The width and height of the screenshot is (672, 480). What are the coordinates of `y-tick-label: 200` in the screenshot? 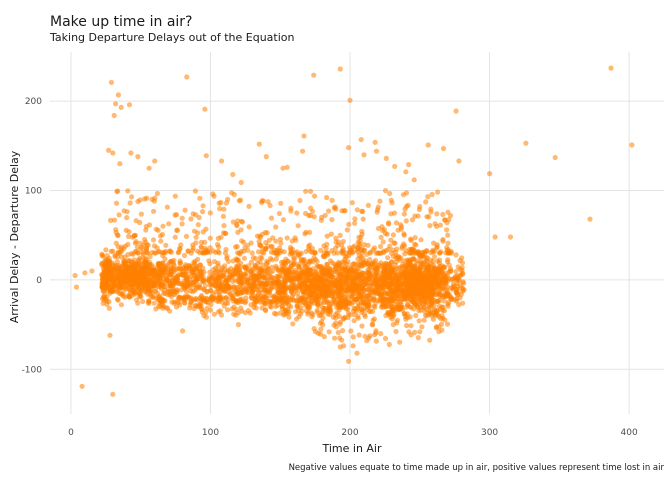 It's located at (33, 102).